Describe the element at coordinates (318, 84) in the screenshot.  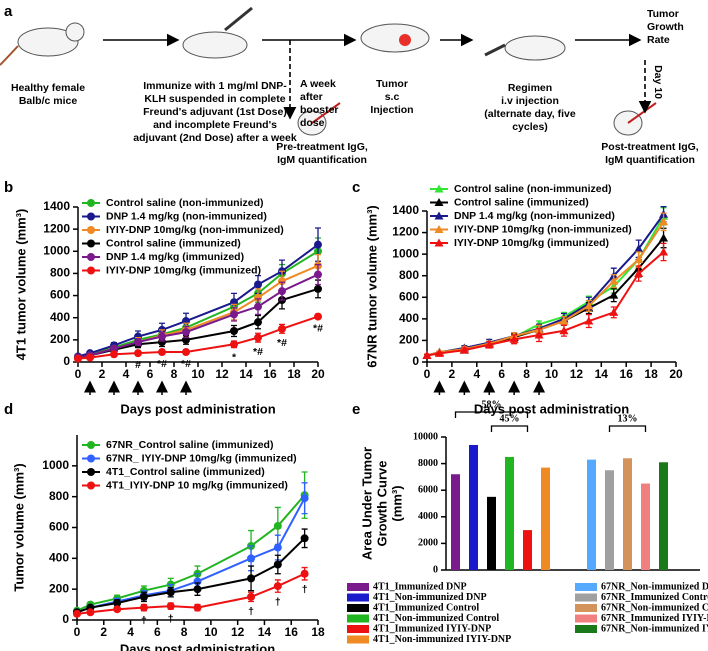
I see `schematic-text: A week` at that location.